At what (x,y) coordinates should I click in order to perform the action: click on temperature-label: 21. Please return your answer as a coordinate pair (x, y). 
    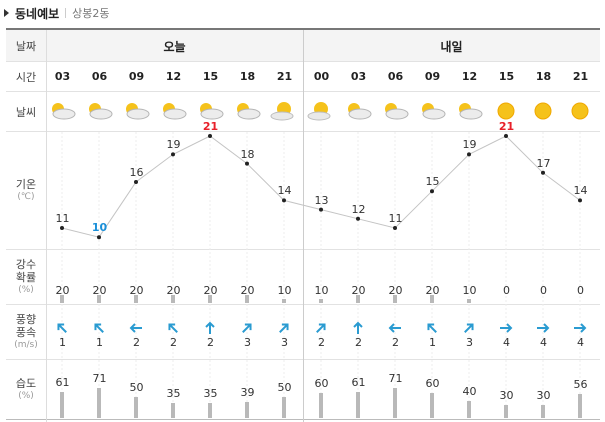
    Looking at the image, I should click on (506, 126).